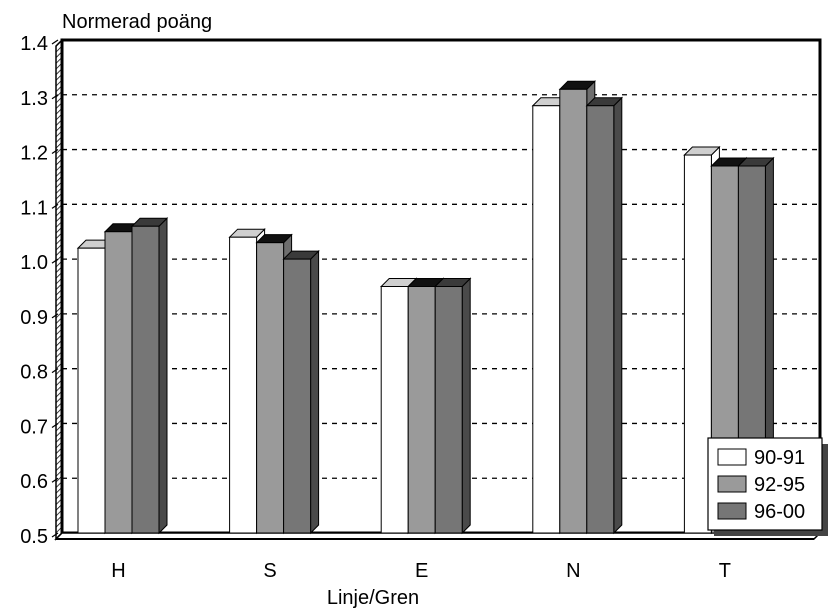 This screenshot has height=609, width=836. I want to click on legend-item: 92-95, so click(761, 485).